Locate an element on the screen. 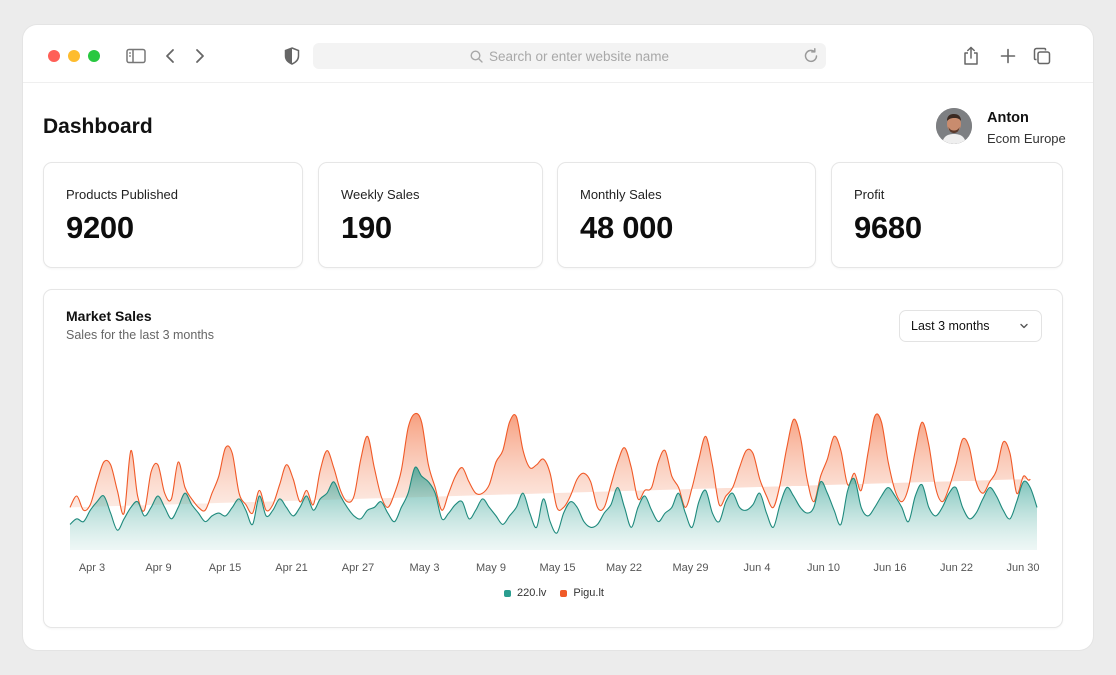  search-icon is located at coordinates (476, 56).